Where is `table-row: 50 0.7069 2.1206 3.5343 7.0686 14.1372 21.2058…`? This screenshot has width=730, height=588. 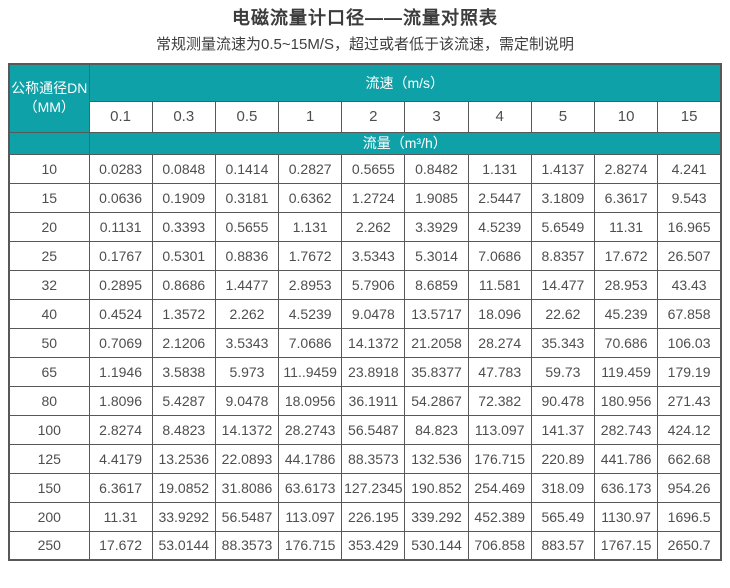
table-row: 50 0.7069 2.1206 3.5343 7.0686 14.1372 21.2058… is located at coordinates (365, 342).